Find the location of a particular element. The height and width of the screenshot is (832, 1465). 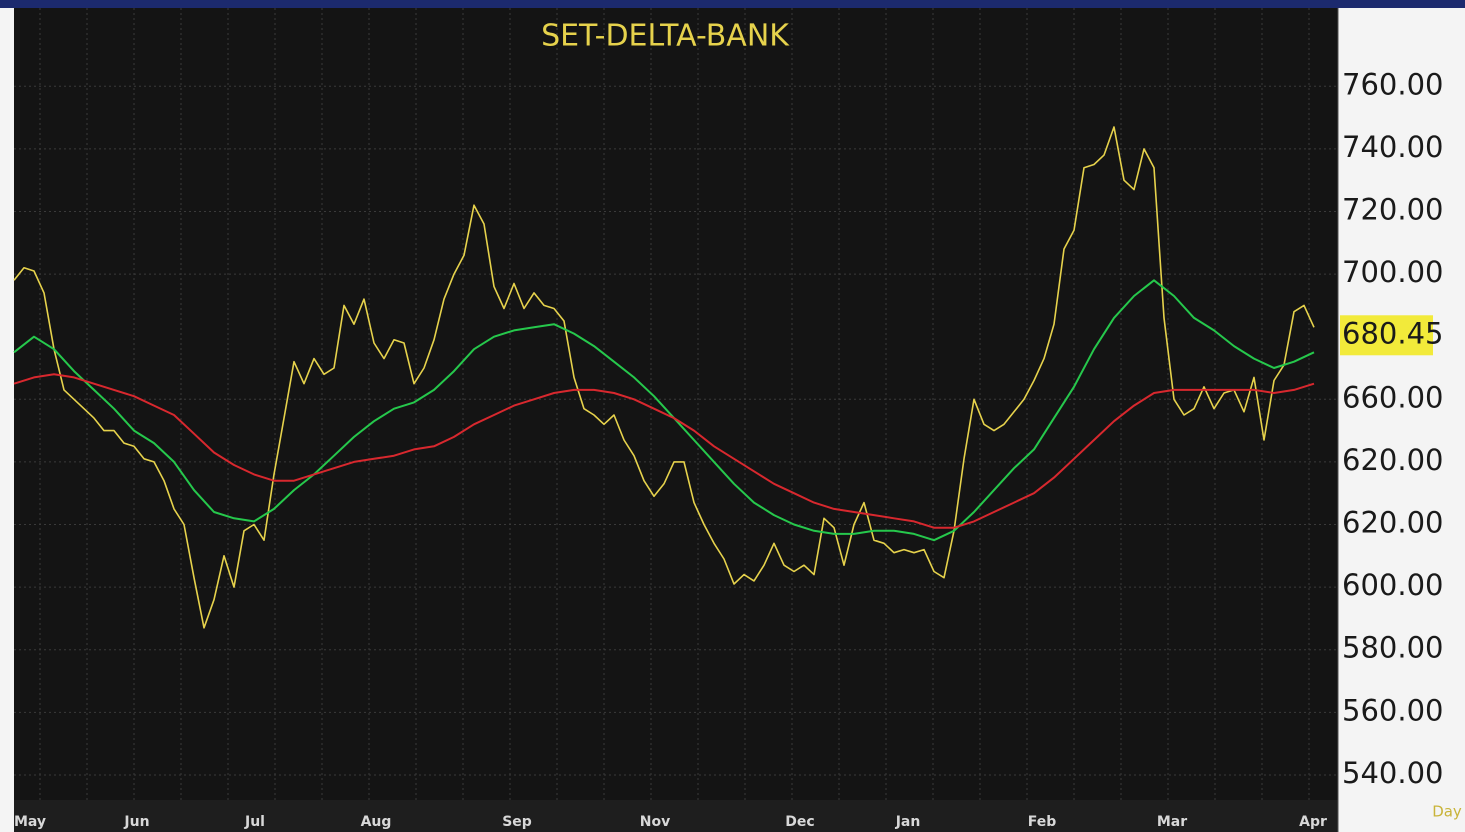

top-bar is located at coordinates (732, 4).